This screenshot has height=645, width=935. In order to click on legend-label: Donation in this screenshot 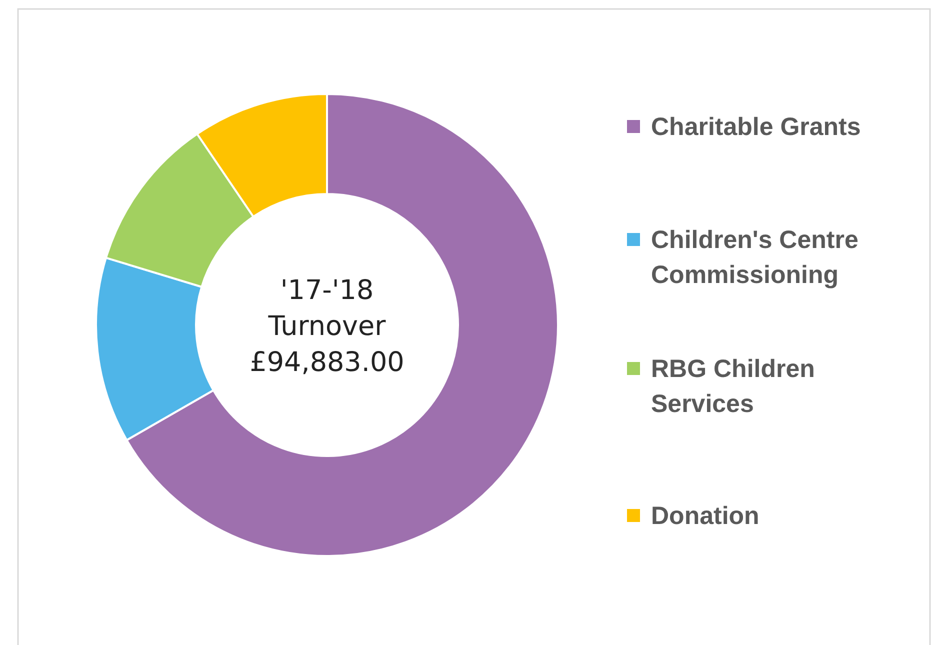, I will do `click(705, 516)`.